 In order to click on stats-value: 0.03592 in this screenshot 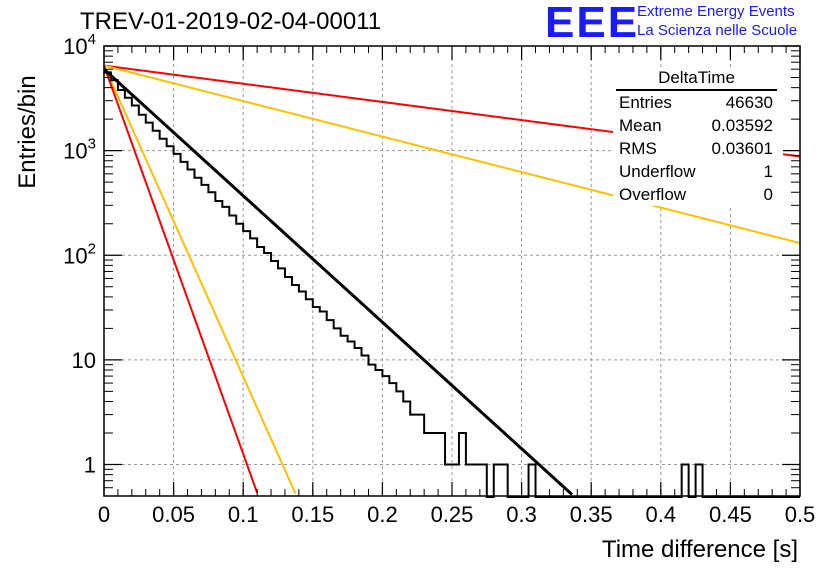, I will do `click(742, 125)`.